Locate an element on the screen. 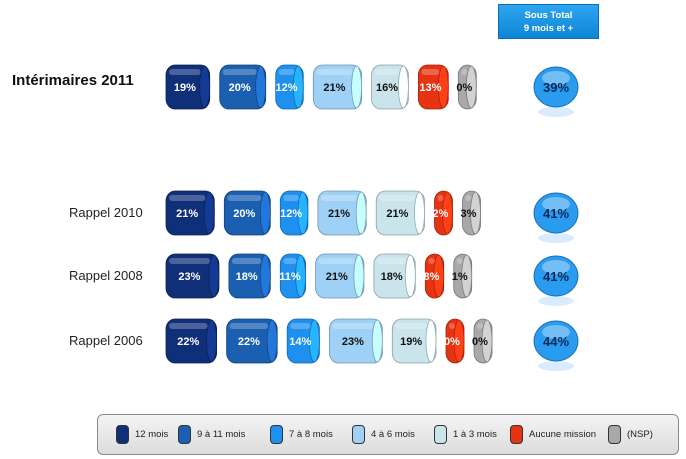 The image size is (686, 459). subtotal-label-0: 39% is located at coordinates (556, 87).